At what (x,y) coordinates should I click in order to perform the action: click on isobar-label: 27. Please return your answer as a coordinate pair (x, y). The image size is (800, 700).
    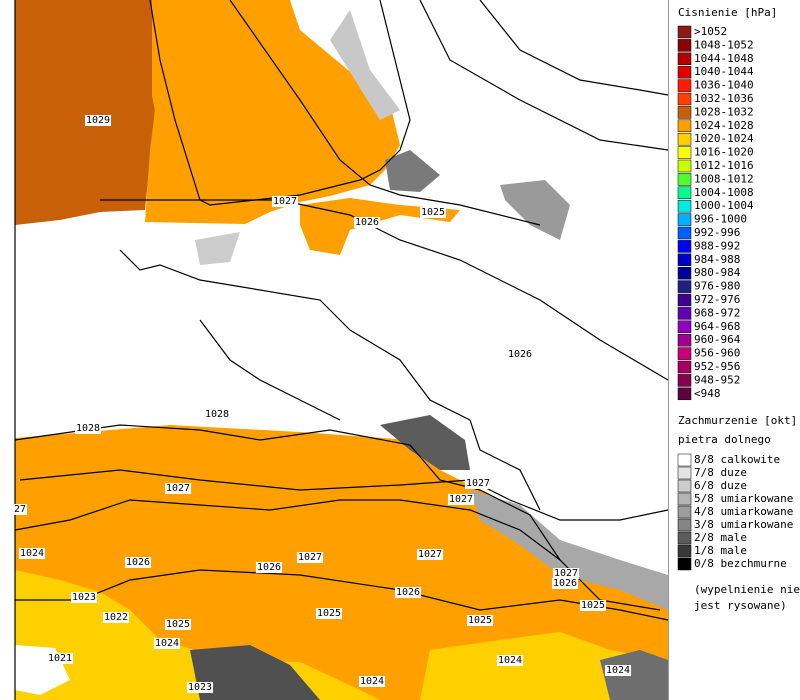
    Looking at the image, I should click on (20, 509).